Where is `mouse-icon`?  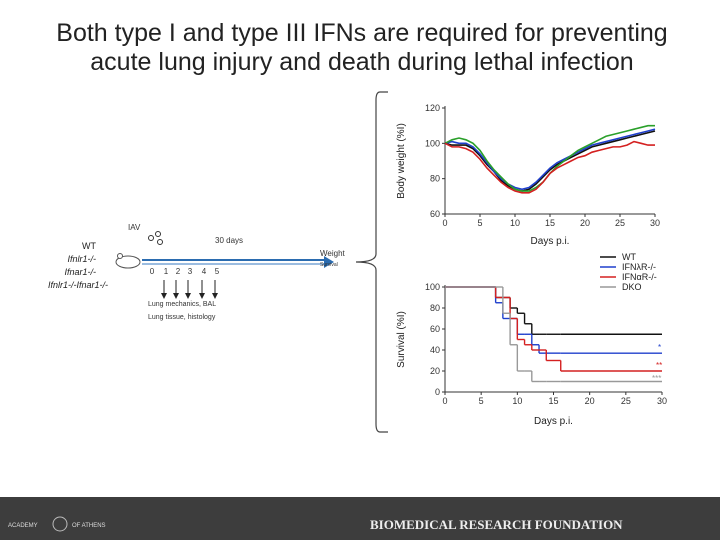 mouse-icon is located at coordinates (128, 262).